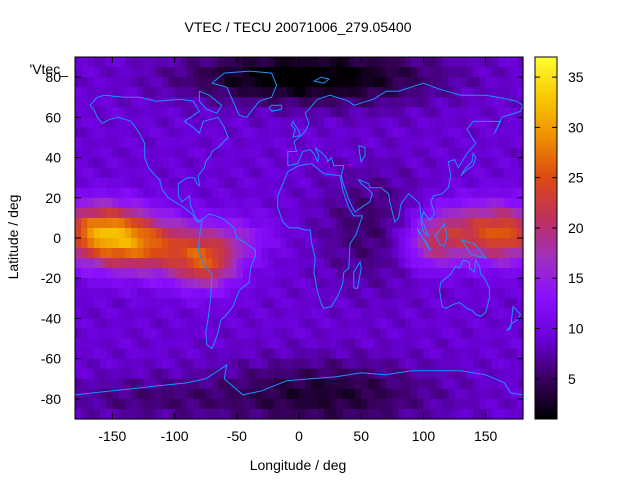 The height and width of the screenshot is (480, 640). I want to click on coastline-new-zealand, so click(514, 318).